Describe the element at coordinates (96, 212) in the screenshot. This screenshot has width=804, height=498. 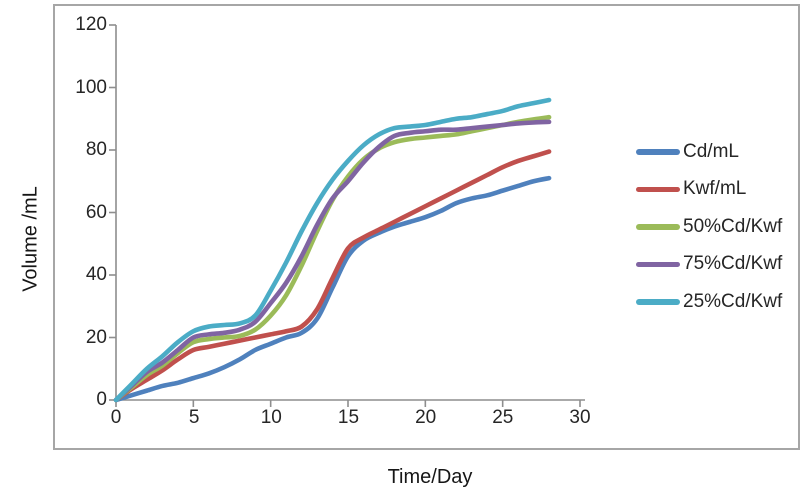
I see `y-tick-label: 60` at that location.